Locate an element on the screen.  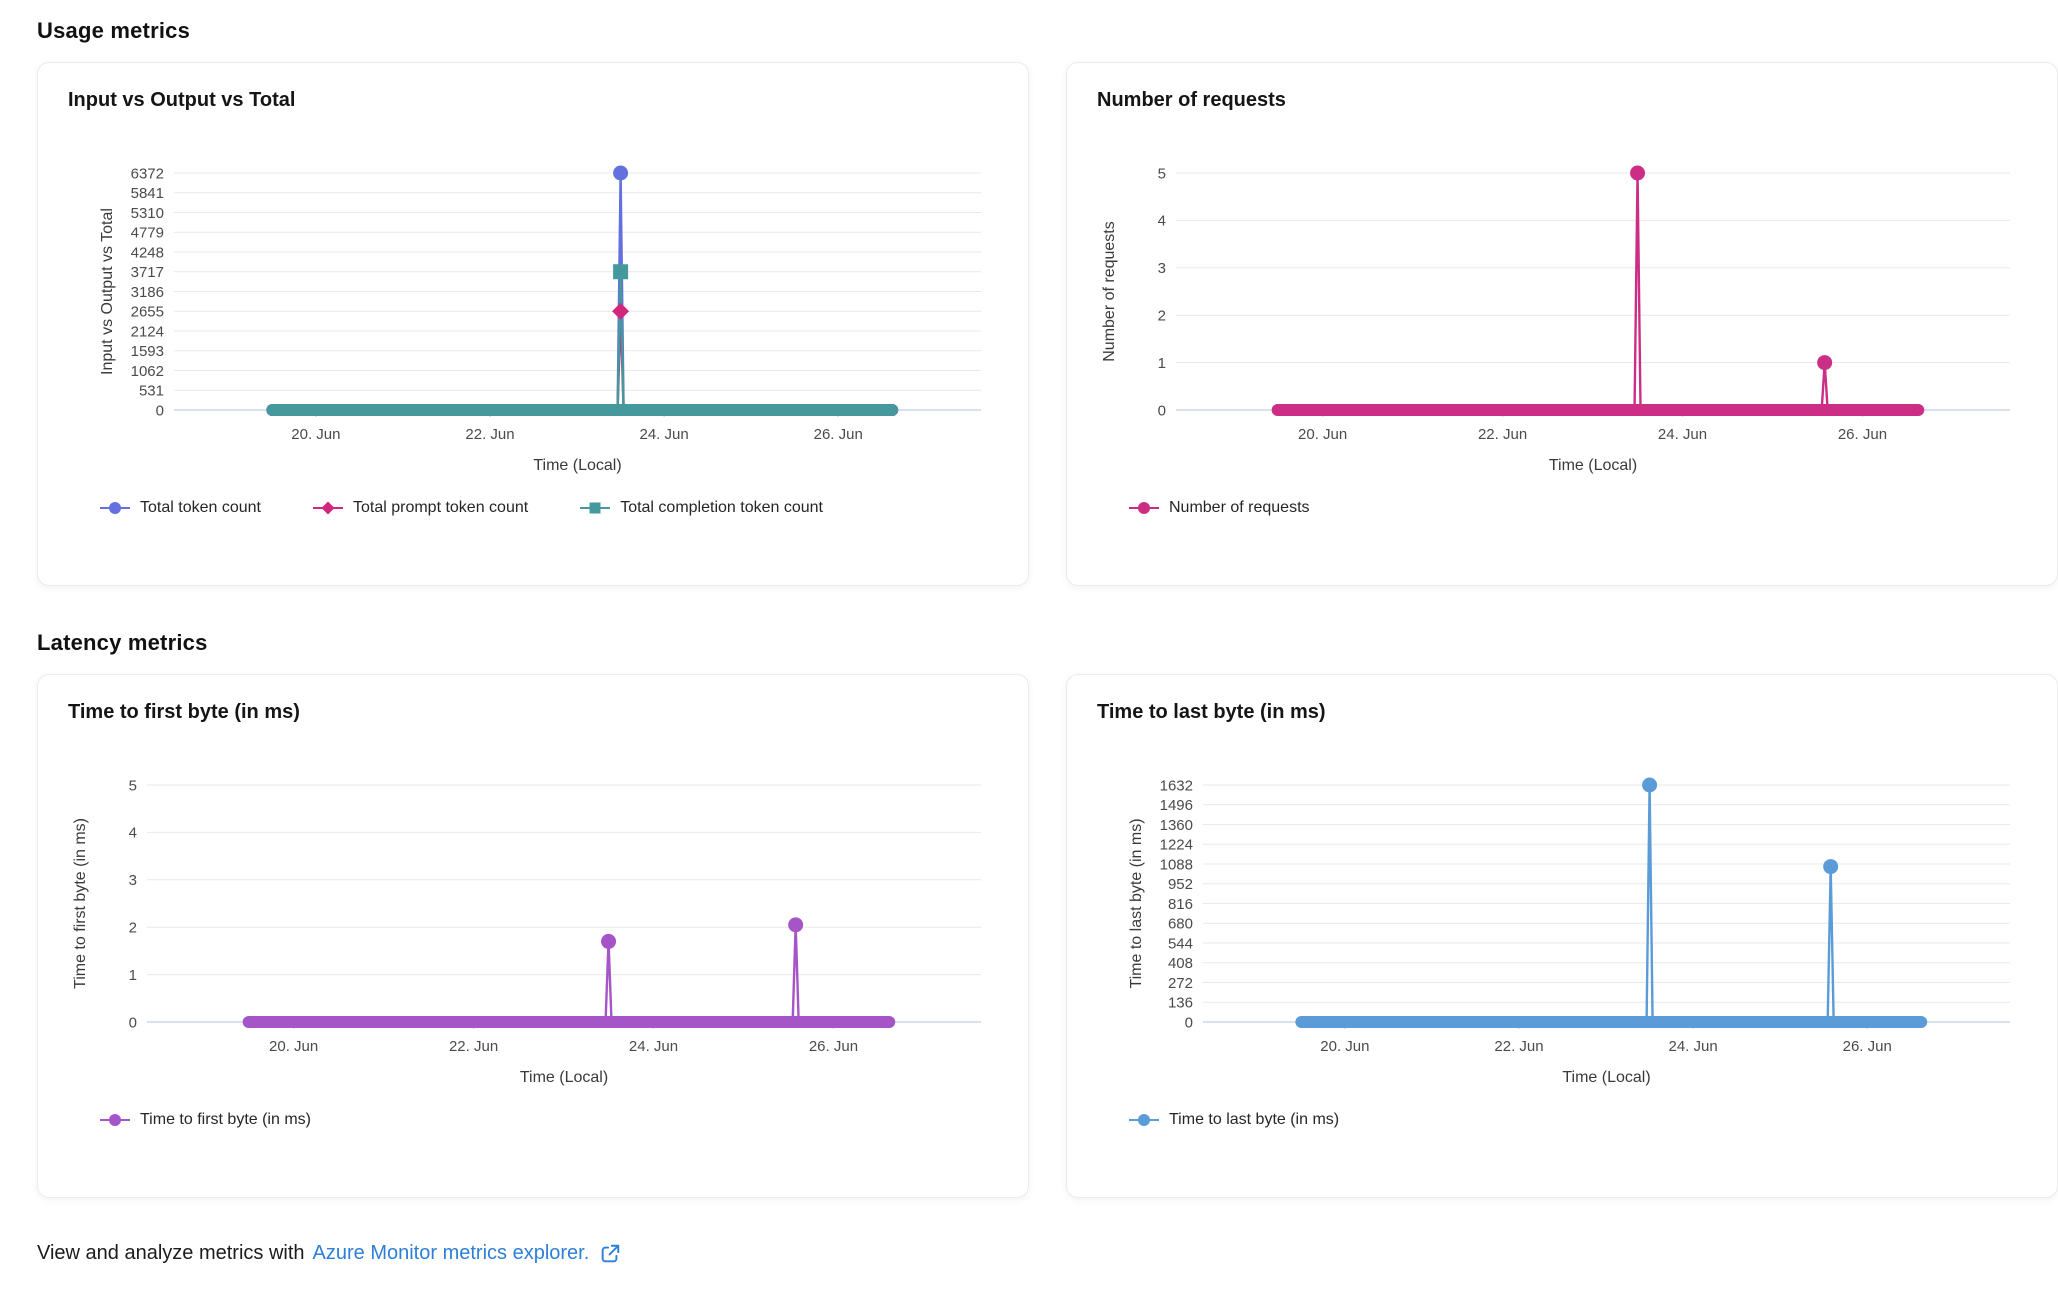
svg-text: 5 is located at coordinates (133, 785).